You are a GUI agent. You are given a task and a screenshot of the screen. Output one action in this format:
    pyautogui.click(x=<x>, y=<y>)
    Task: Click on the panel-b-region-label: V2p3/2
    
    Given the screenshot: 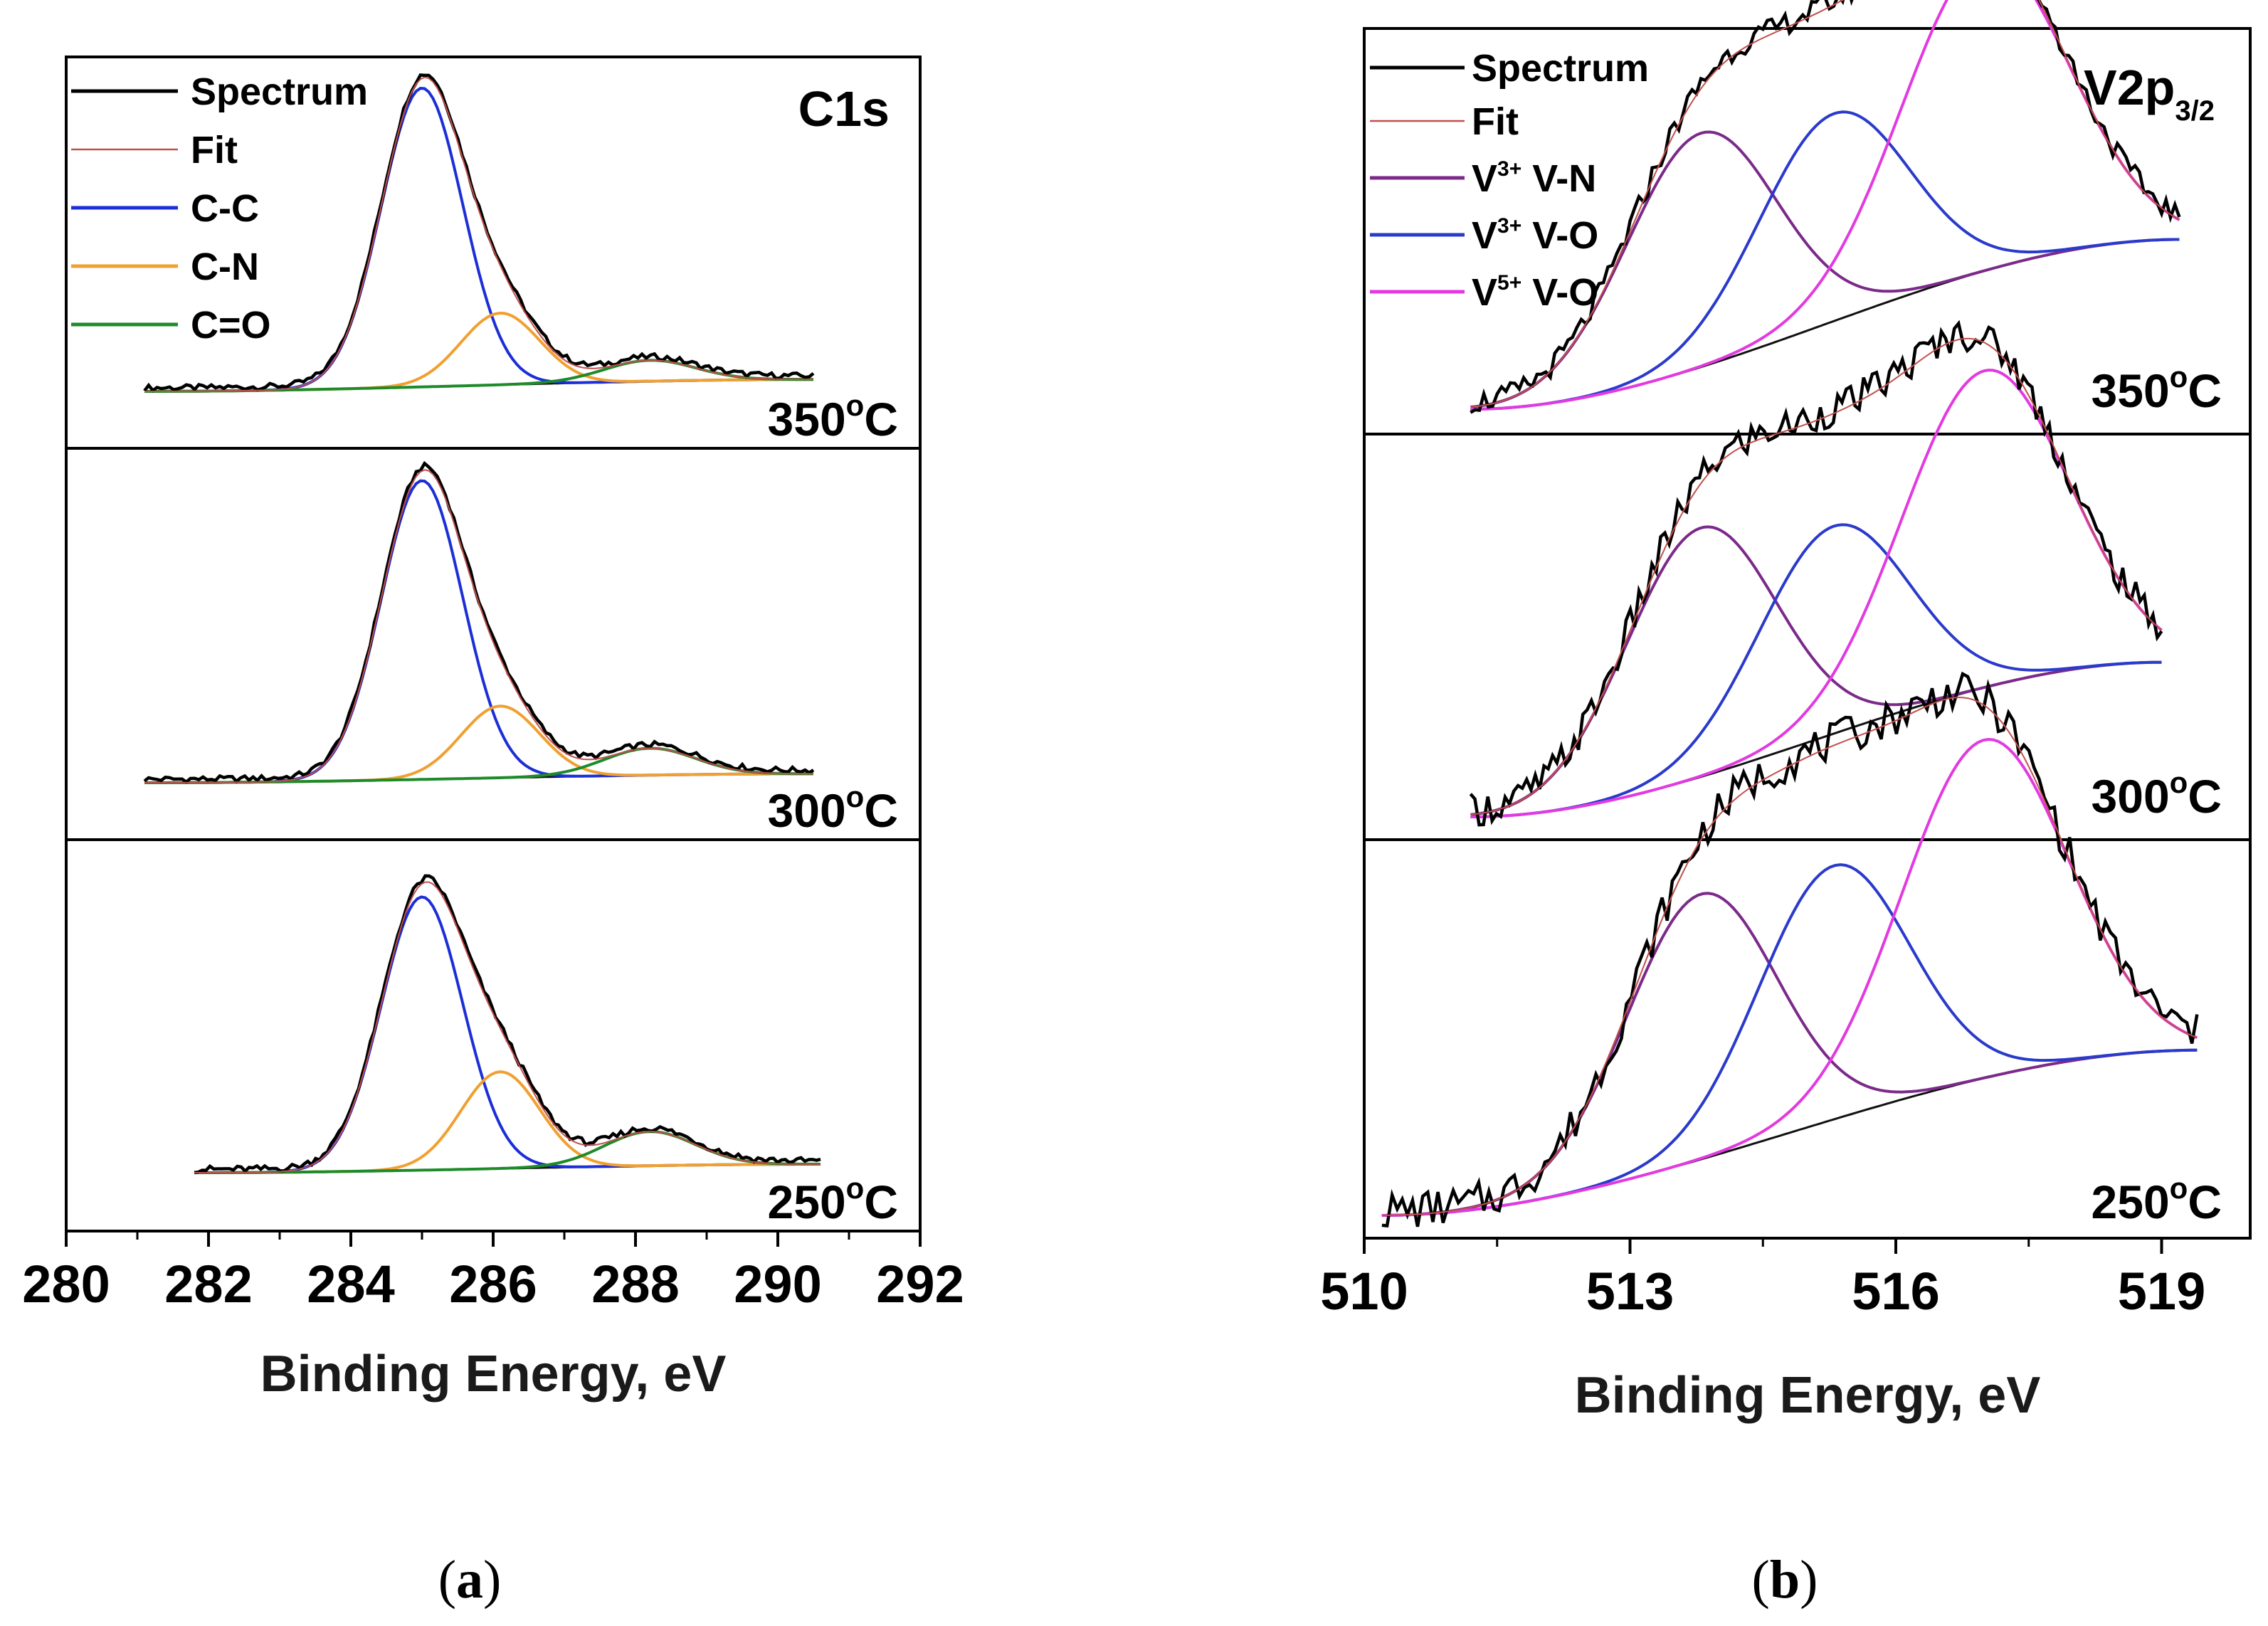 What is the action you would take?
    pyautogui.click(x=2149, y=93)
    